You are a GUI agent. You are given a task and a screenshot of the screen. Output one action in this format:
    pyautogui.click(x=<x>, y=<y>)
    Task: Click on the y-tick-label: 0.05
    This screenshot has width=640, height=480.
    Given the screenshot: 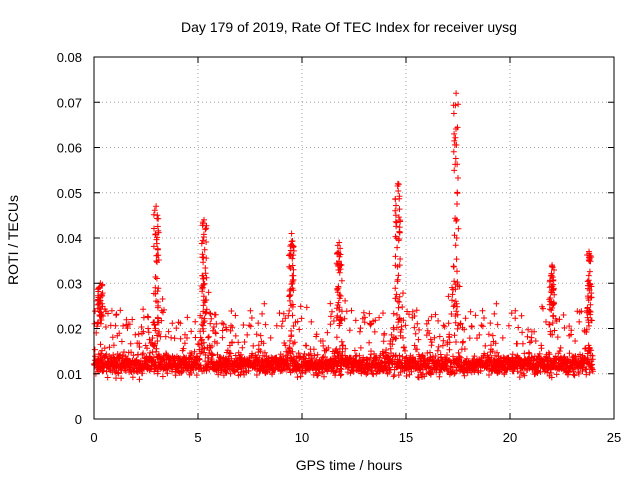 What is the action you would take?
    pyautogui.click(x=69, y=193)
    